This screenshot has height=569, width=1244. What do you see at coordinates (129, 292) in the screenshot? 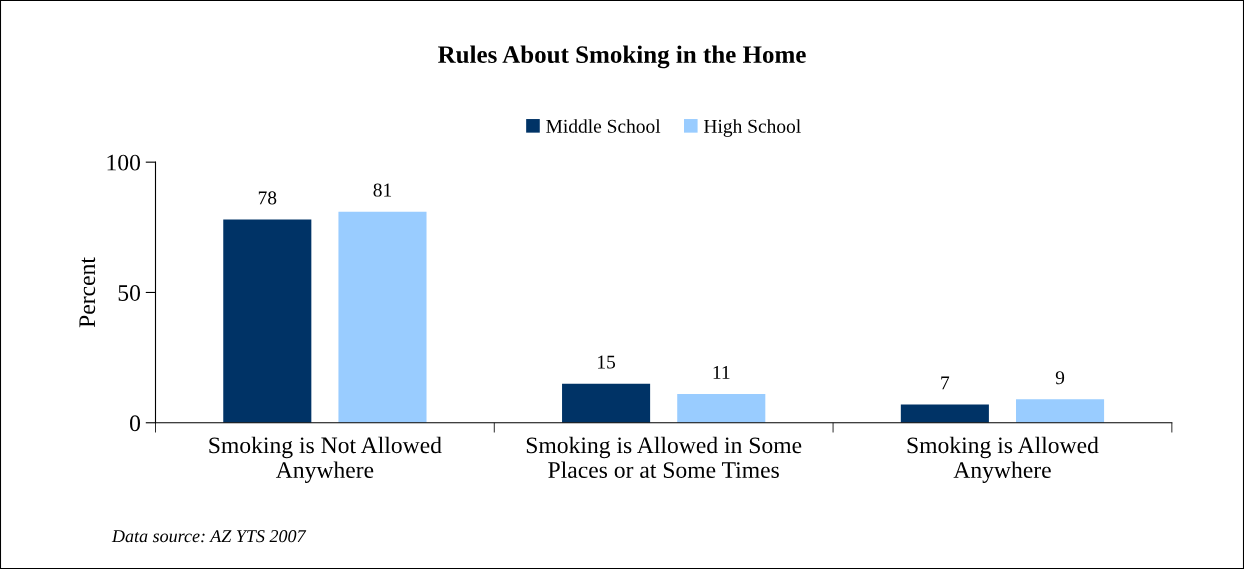
I see `y-tick-label: 50` at bounding box center [129, 292].